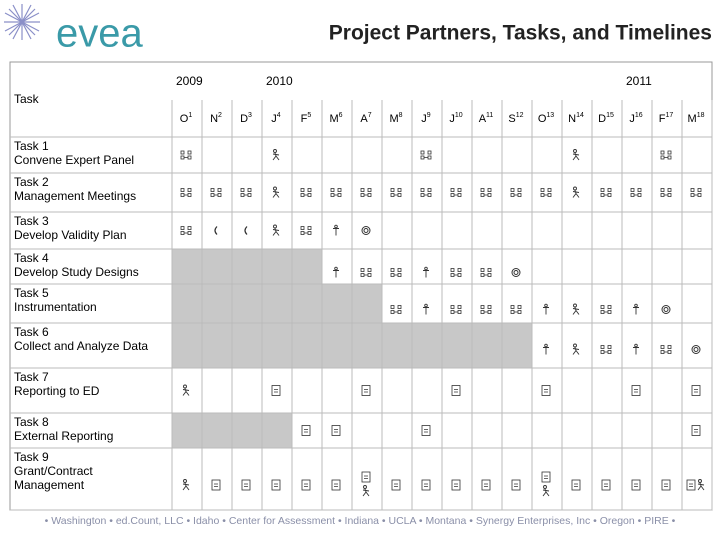 The height and width of the screenshot is (540, 720). What do you see at coordinates (63, 436) in the screenshot?
I see `task-name: External Reporting` at bounding box center [63, 436].